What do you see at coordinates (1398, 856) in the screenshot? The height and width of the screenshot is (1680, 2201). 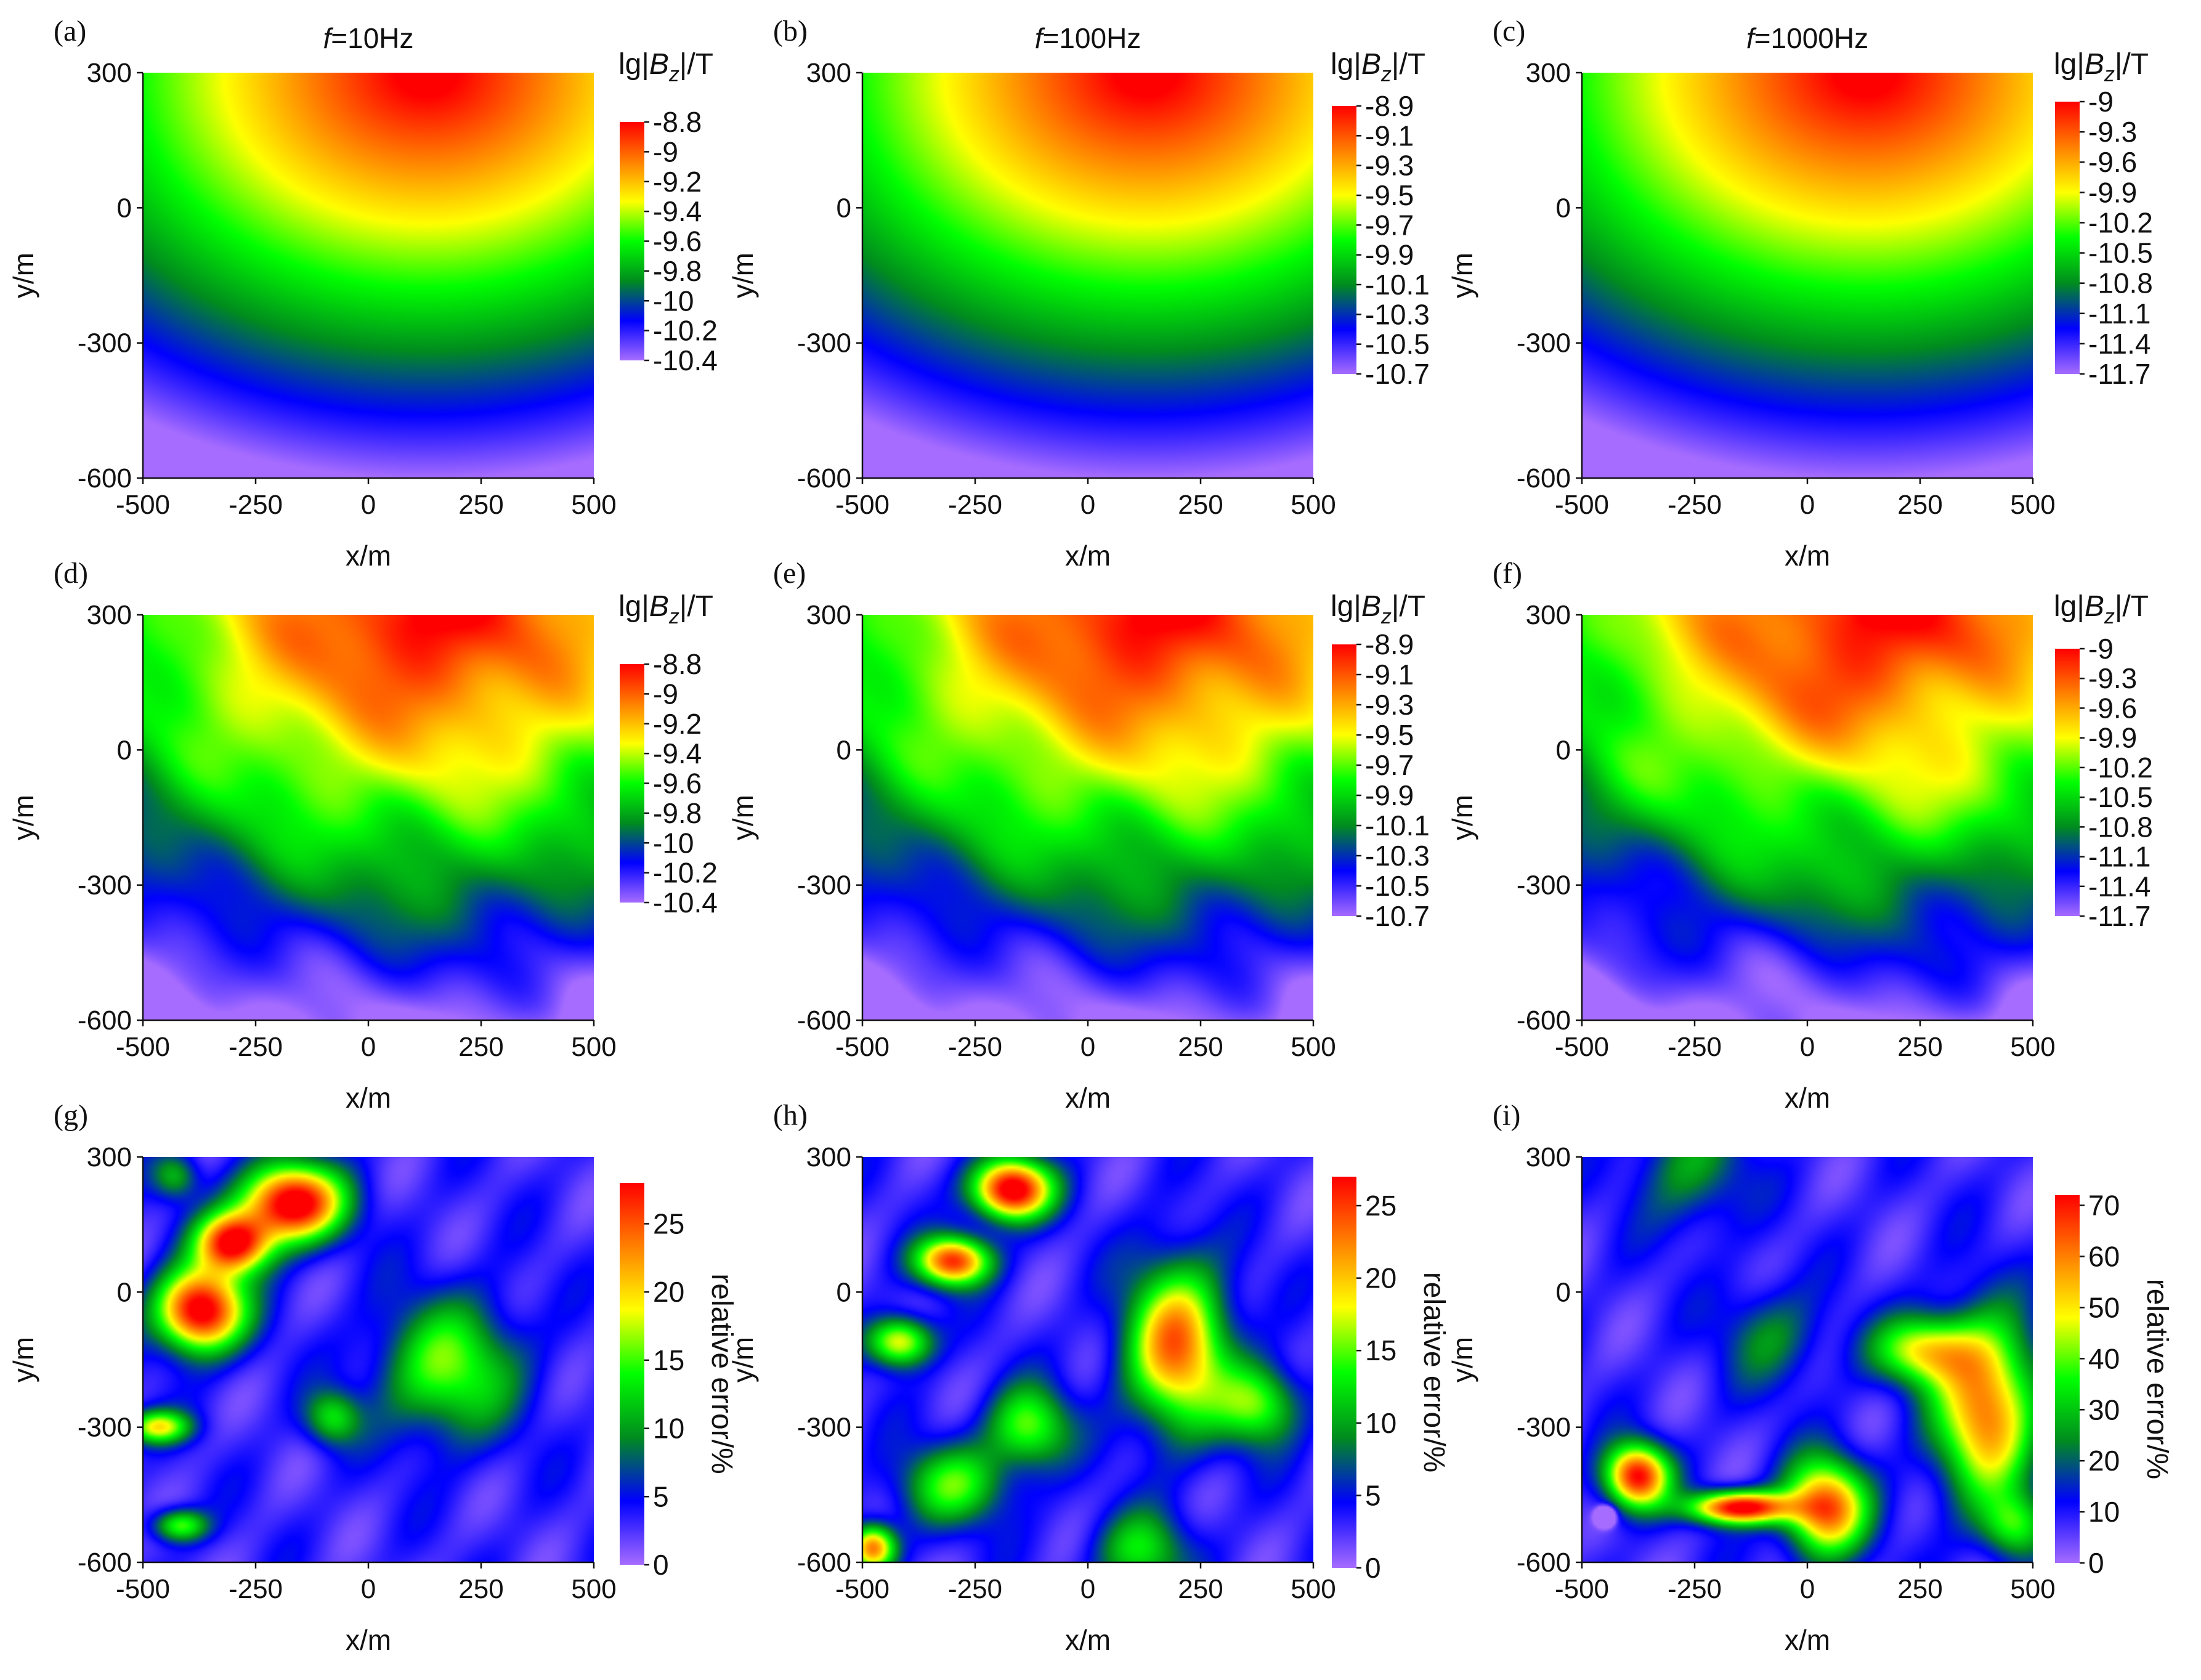 I see `colorbar-tick-label: -10.3` at bounding box center [1398, 856].